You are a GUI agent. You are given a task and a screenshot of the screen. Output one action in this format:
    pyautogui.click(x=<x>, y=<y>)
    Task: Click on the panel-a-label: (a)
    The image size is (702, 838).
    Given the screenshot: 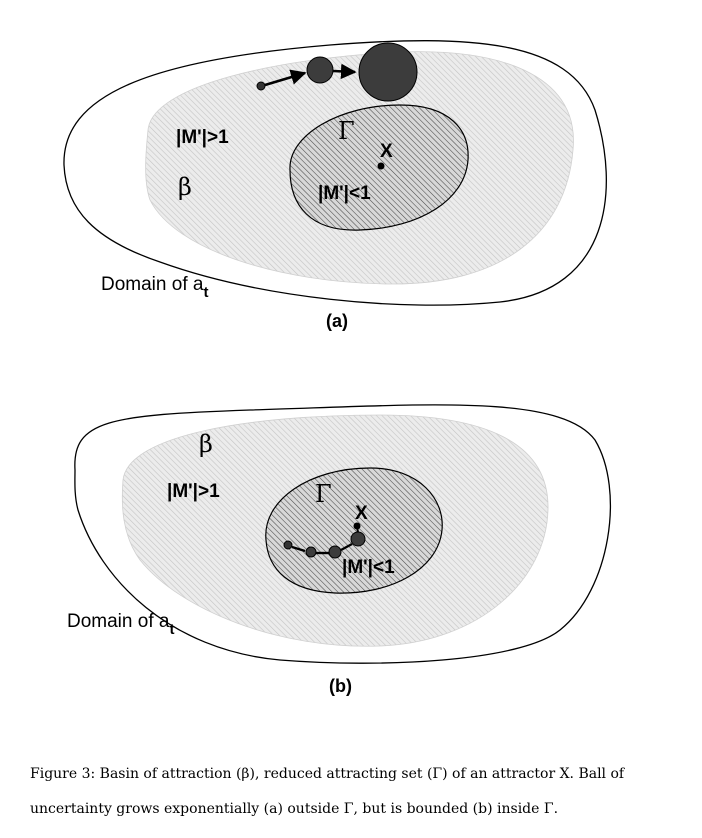 What is the action you would take?
    pyautogui.click(x=337, y=321)
    